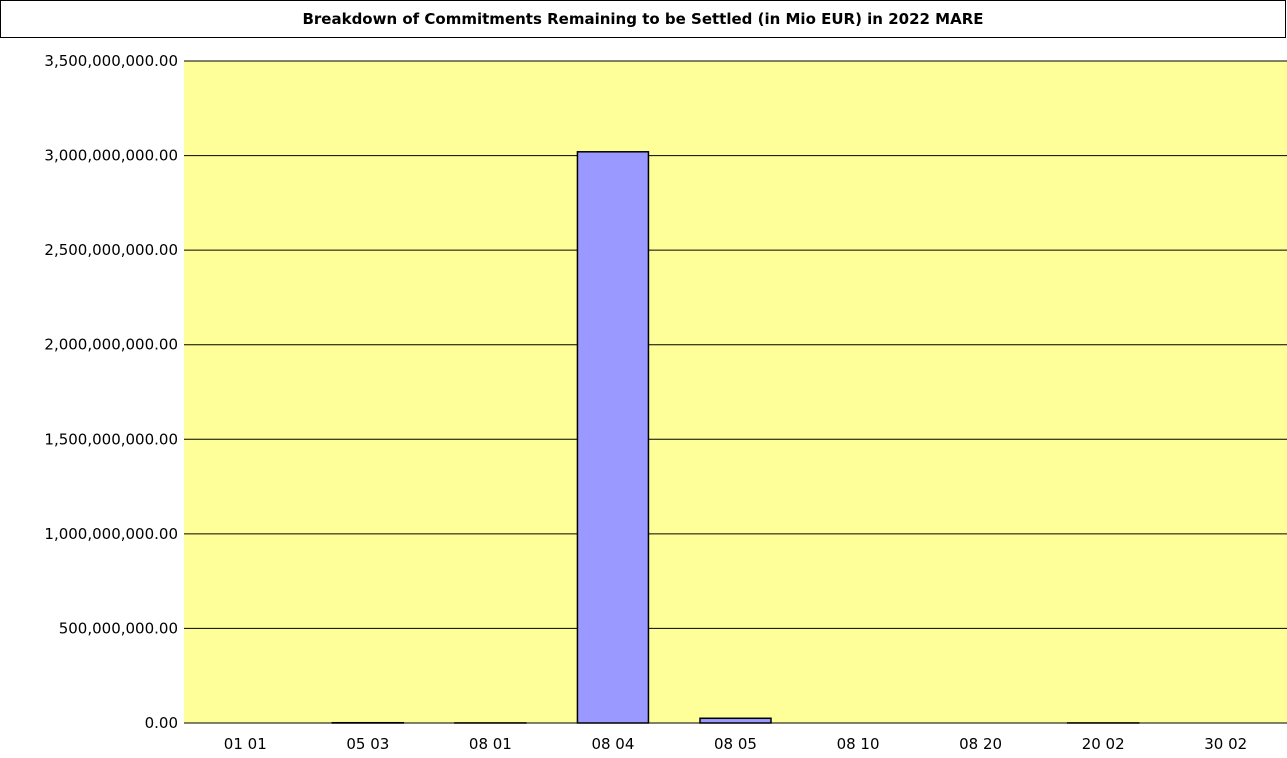 This screenshot has height=758, width=1287. Describe the element at coordinates (612, 744) in the screenshot. I see `x-tick-label: 08 04` at that location.